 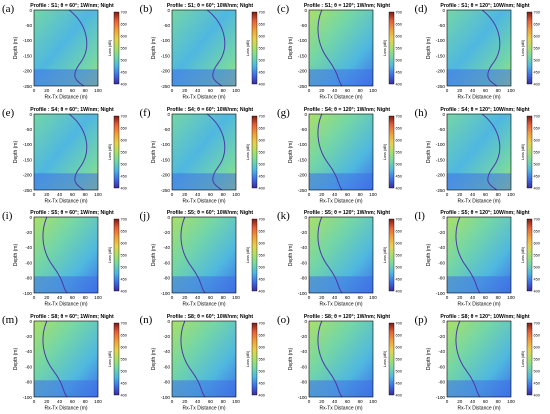 I want to click on y-tick-label: 0, so click(x=168, y=217).